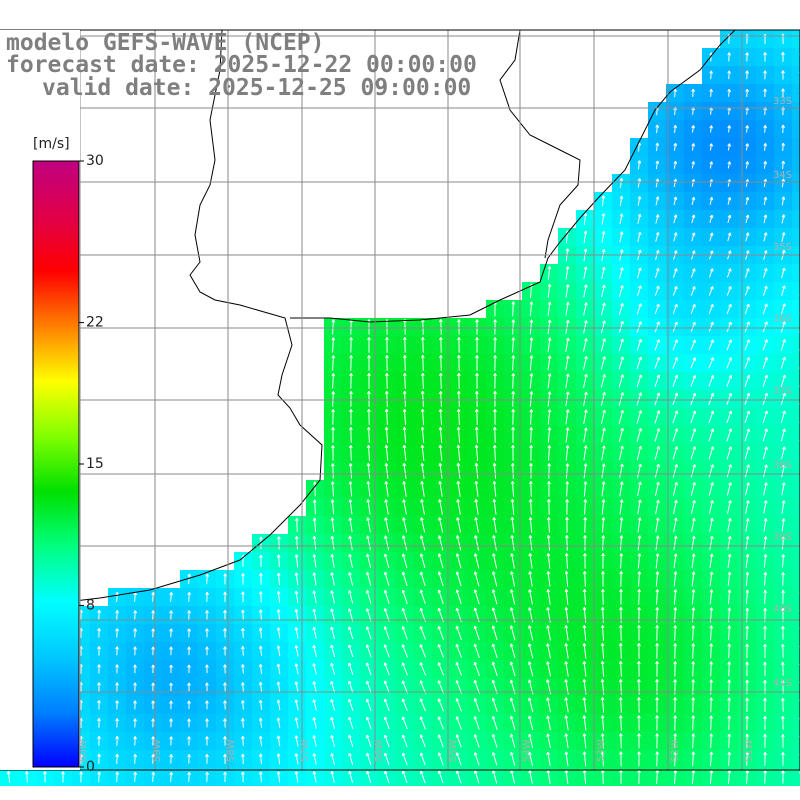 Image resolution: width=800 pixels, height=800 pixels. I want to click on colorbar-tick-label: 22, so click(95, 323).